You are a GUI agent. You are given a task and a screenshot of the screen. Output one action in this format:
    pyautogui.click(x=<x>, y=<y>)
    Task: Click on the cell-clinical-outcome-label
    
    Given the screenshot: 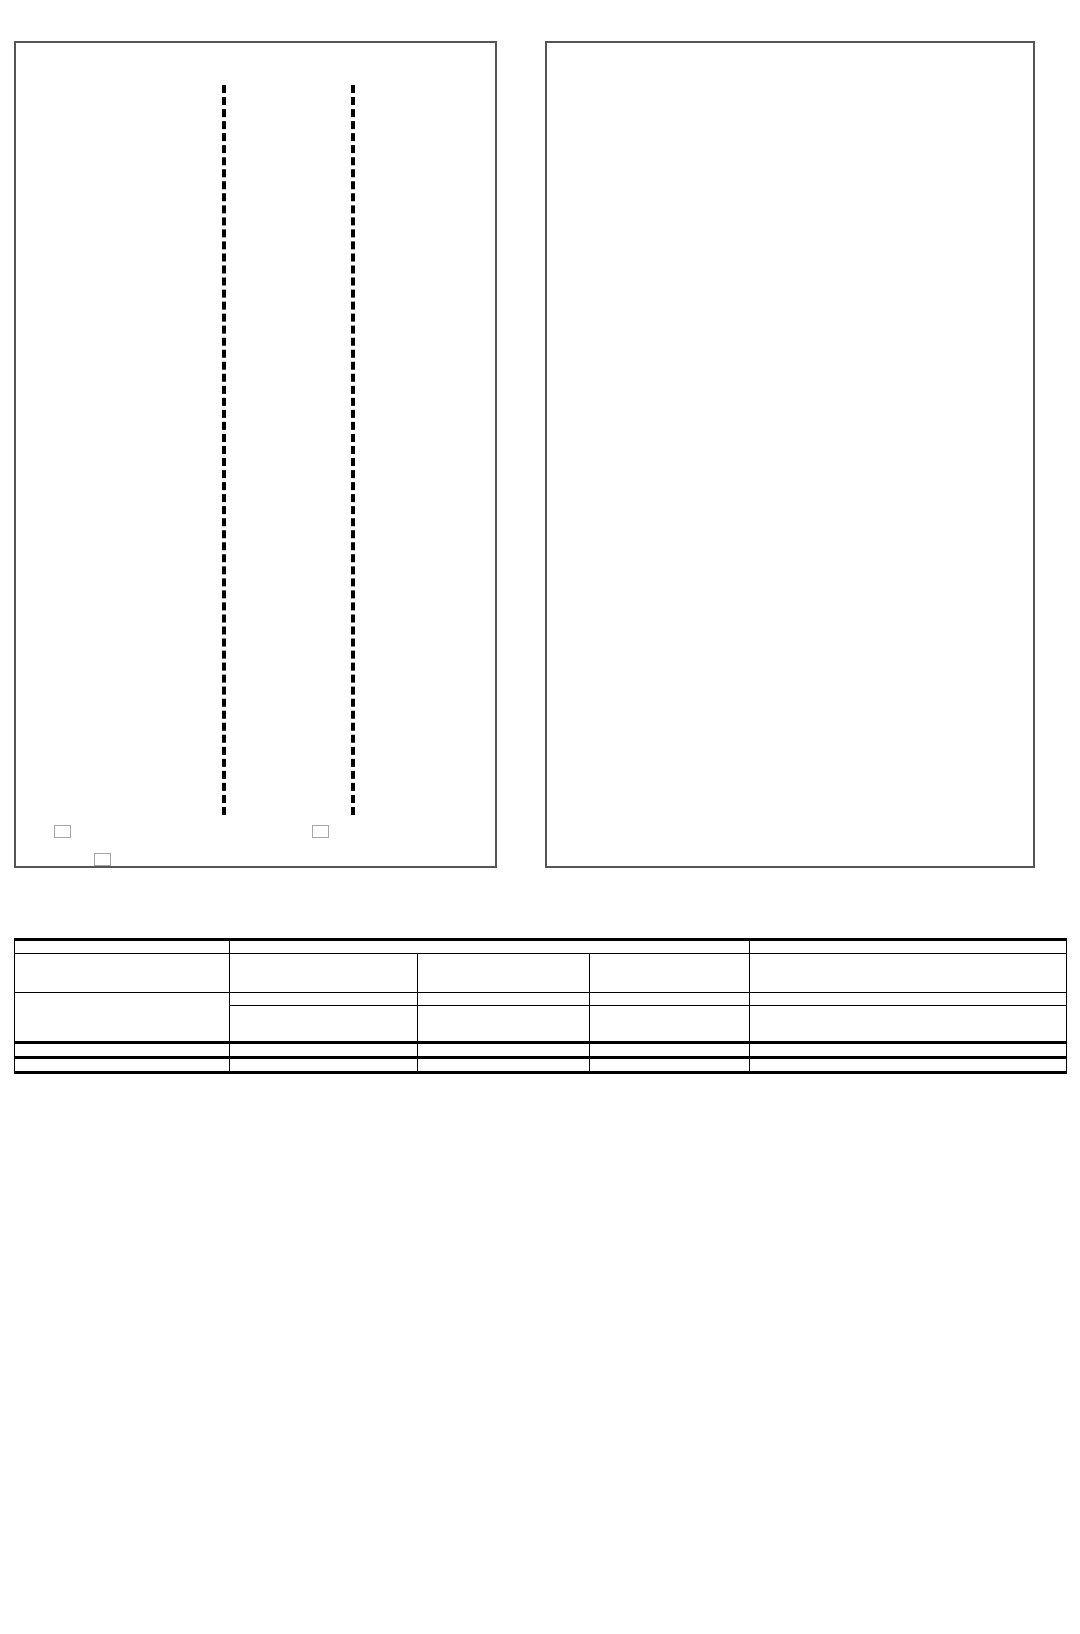 What is the action you would take?
    pyautogui.click(x=122, y=1050)
    